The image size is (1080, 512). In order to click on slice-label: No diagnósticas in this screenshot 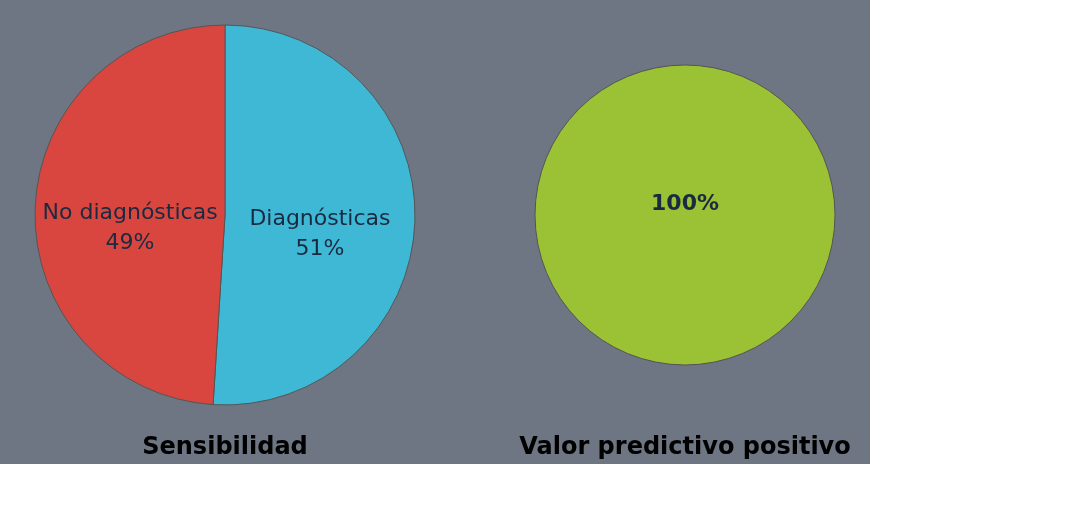, I will do `click(130, 212)`.